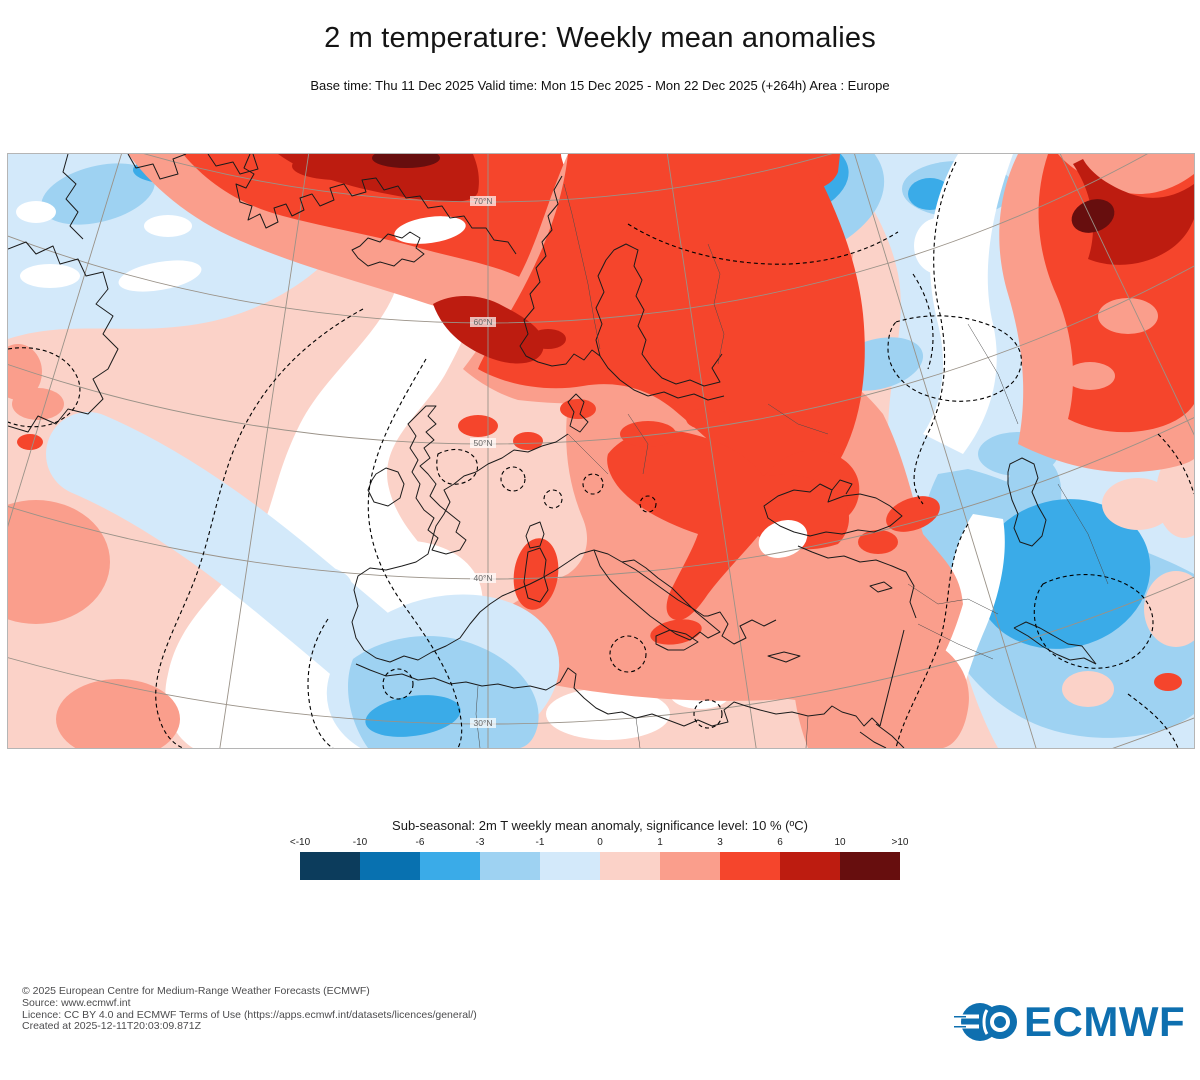  What do you see at coordinates (720, 842) in the screenshot?
I see `legend-tick-label: 3` at bounding box center [720, 842].